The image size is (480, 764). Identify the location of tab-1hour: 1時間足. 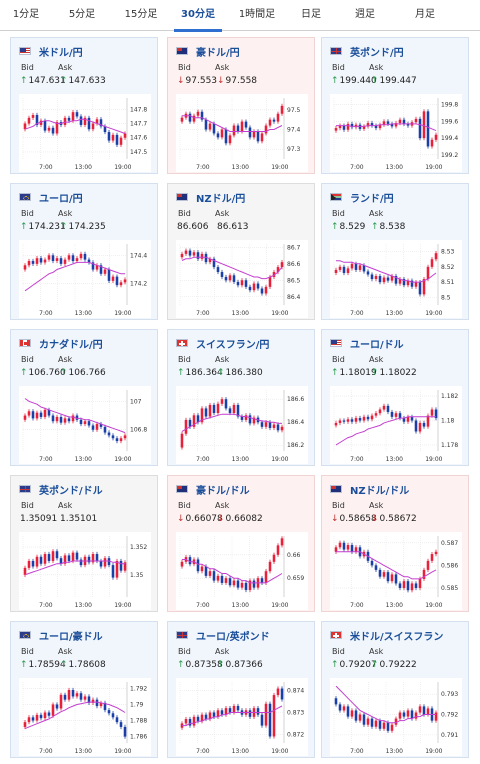
(257, 14).